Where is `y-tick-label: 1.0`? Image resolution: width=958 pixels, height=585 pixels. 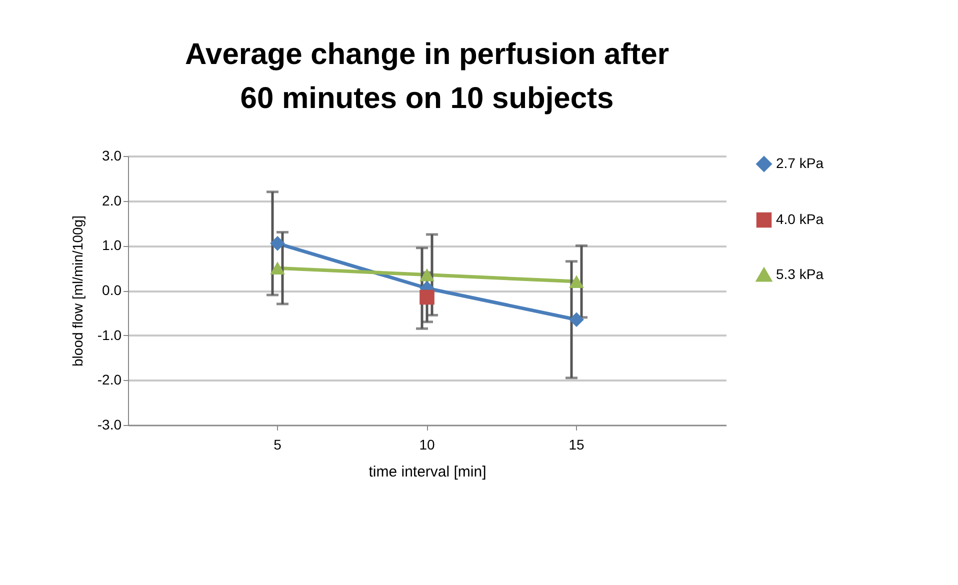
y-tick-label: 1.0 is located at coordinates (112, 245).